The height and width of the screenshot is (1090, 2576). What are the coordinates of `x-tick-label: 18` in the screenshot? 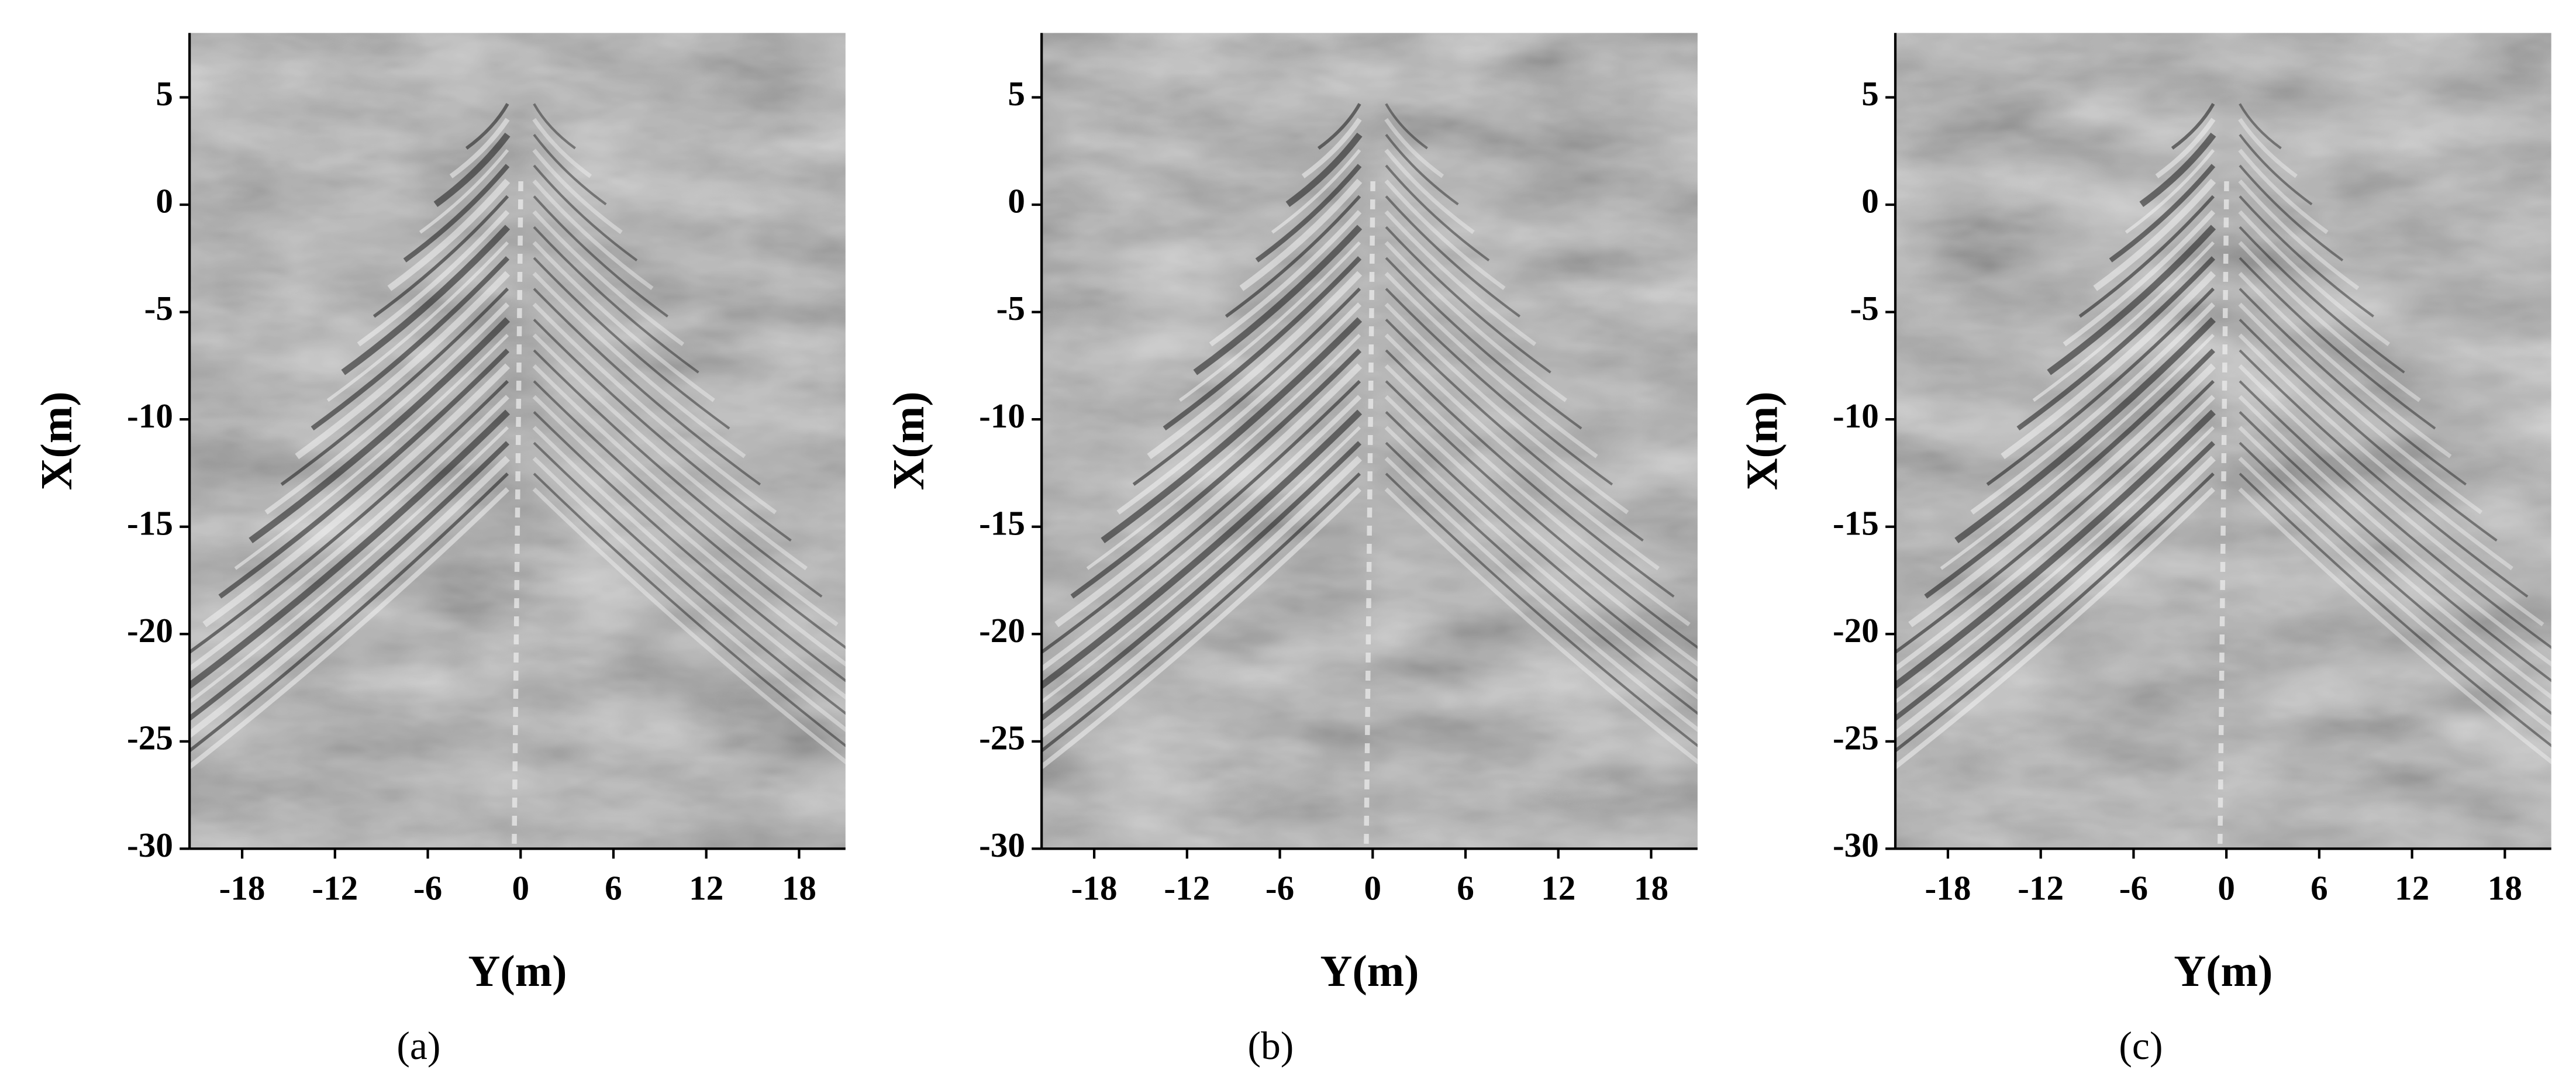 It's located at (1651, 888).